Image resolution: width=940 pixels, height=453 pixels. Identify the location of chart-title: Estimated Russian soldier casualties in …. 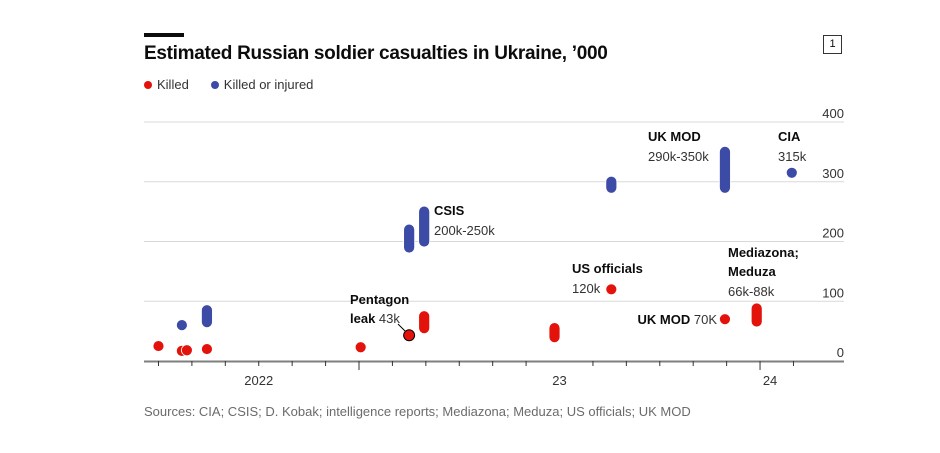
(376, 53).